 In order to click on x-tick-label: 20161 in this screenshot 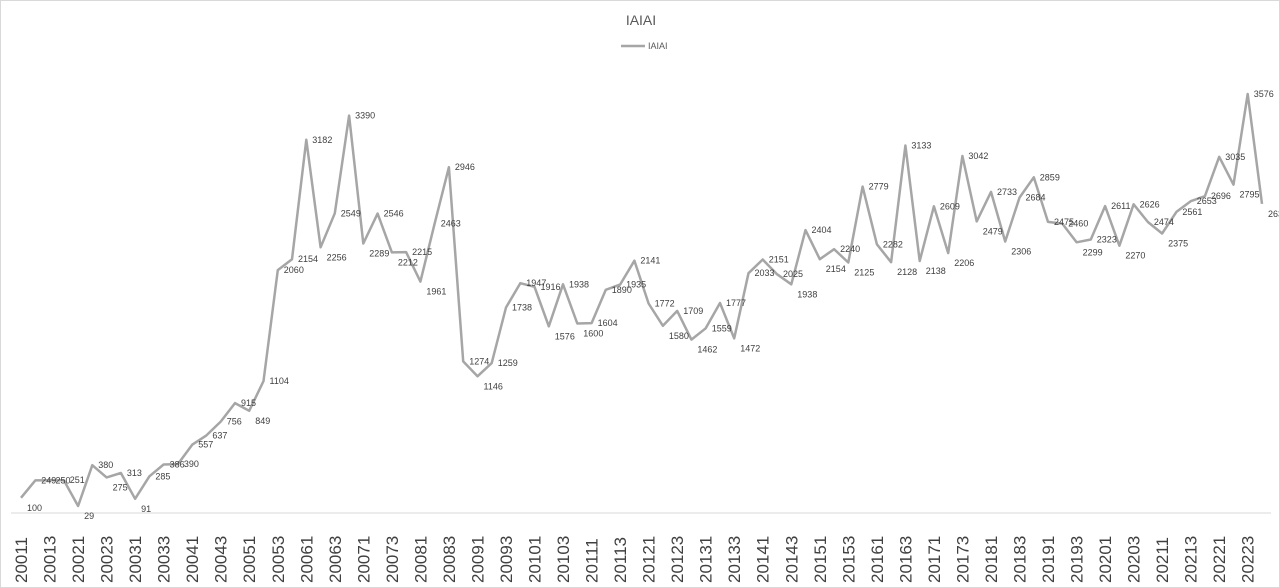, I will do `click(877, 559)`.